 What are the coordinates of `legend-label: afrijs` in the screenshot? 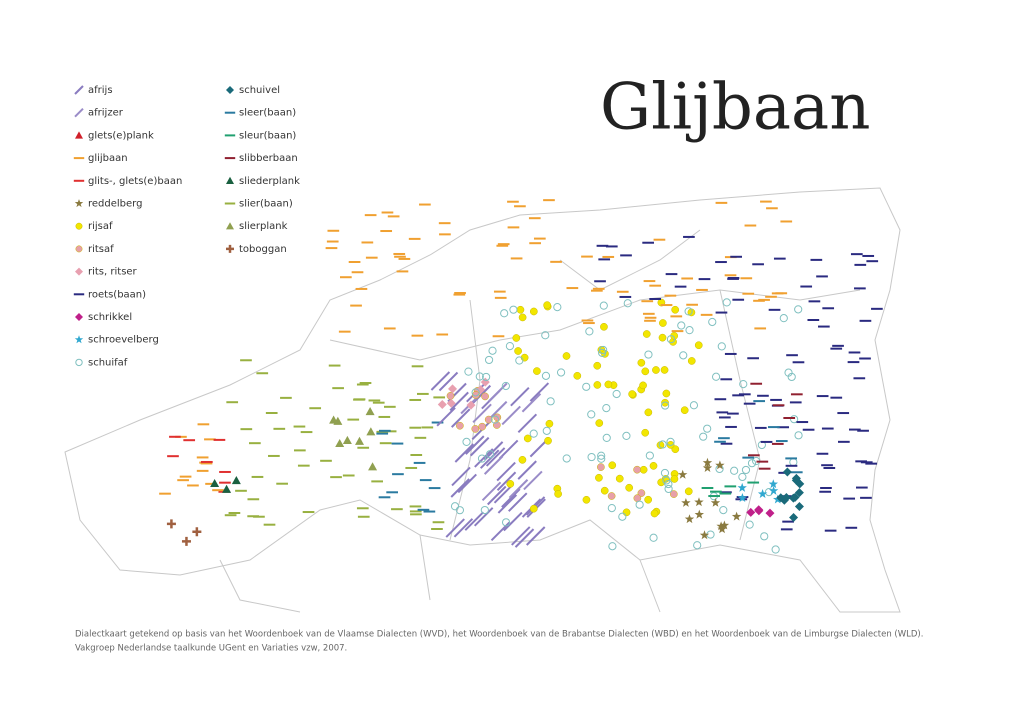 It's located at (100, 90).